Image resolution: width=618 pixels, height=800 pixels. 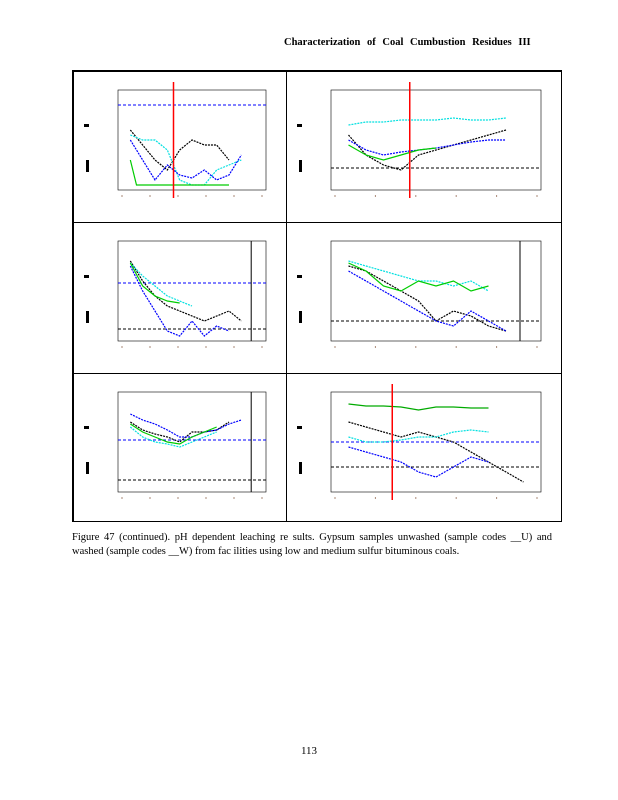 What do you see at coordinates (309, 751) in the screenshot?
I see `page-number: 113` at bounding box center [309, 751].